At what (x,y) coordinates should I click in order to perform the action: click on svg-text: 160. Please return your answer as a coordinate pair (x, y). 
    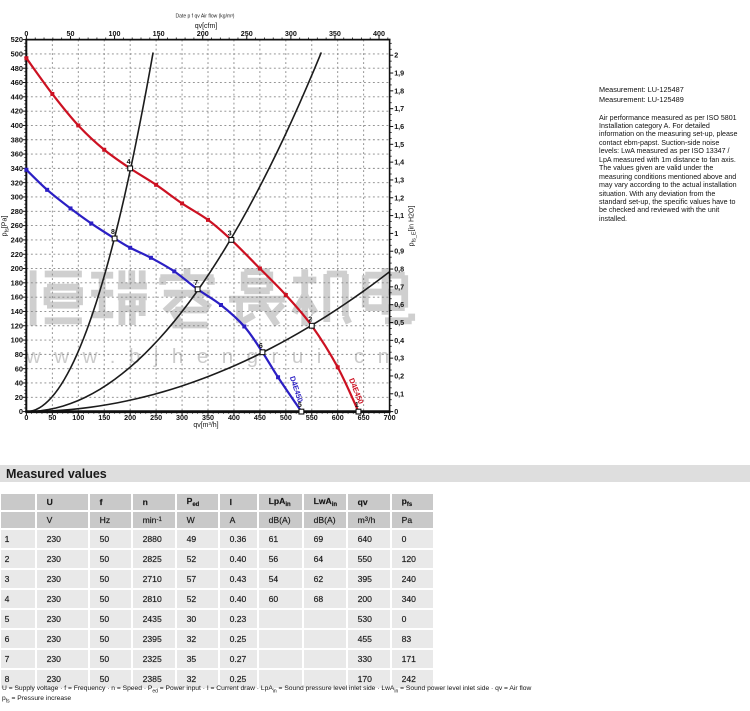
    Looking at the image, I should click on (17, 297).